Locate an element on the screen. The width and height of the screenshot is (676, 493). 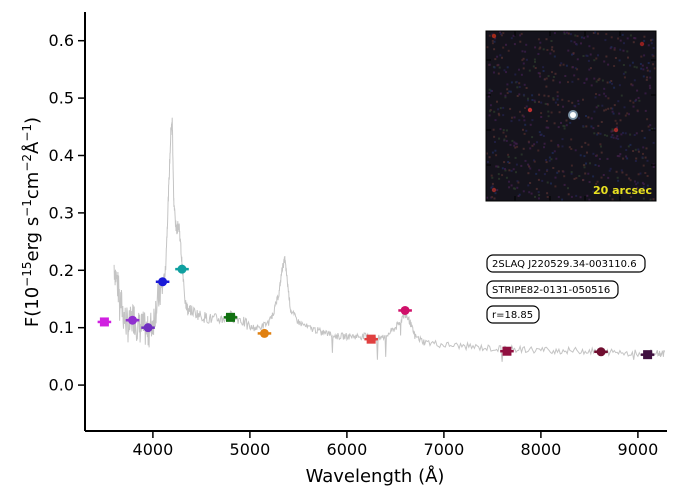
spectrum-id-label: STRIPE82-0131-050516 is located at coordinates (551, 290).